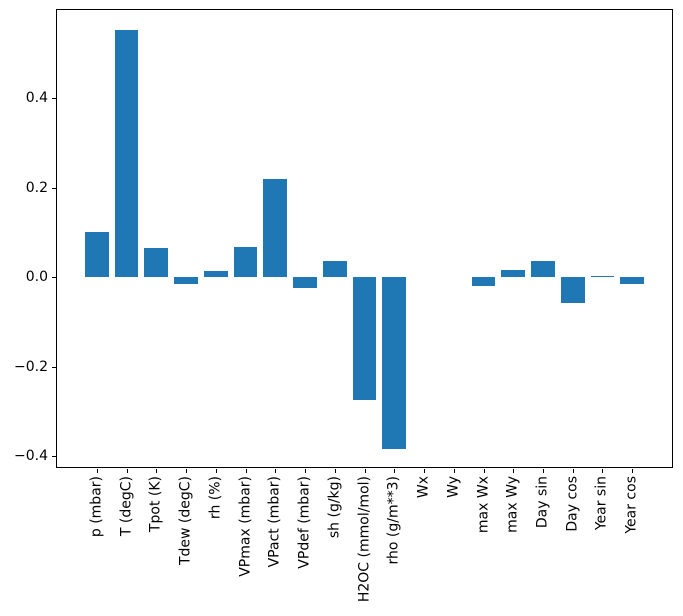 Image resolution: width=683 pixels, height=616 pixels. I want to click on x-tick-label-vpmax-mbar: VPmax (mbar), so click(245, 526).